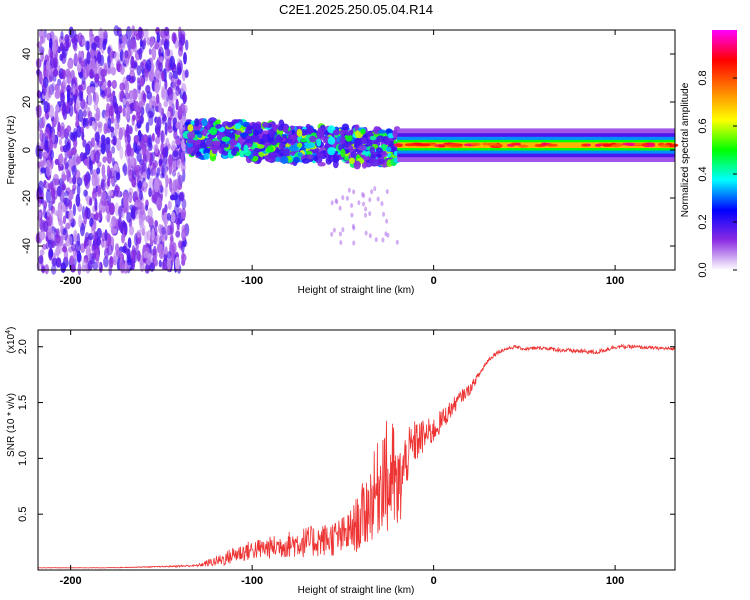  What do you see at coordinates (717, 174) in the screenshot?
I see `colorbar-ticks: 0.0 0.2 0.4 0.6 0.8` at bounding box center [717, 174].